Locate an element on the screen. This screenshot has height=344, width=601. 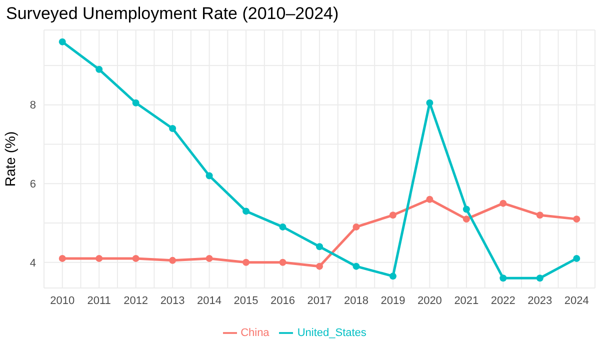
y-tick-label: 8 is located at coordinates (33, 106).